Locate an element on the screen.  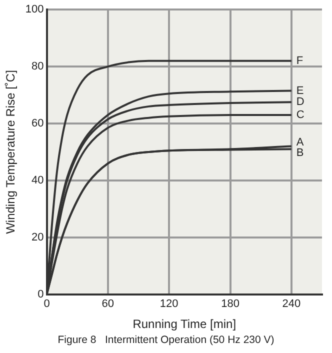
x-tick-label: 180 is located at coordinates (230, 304).